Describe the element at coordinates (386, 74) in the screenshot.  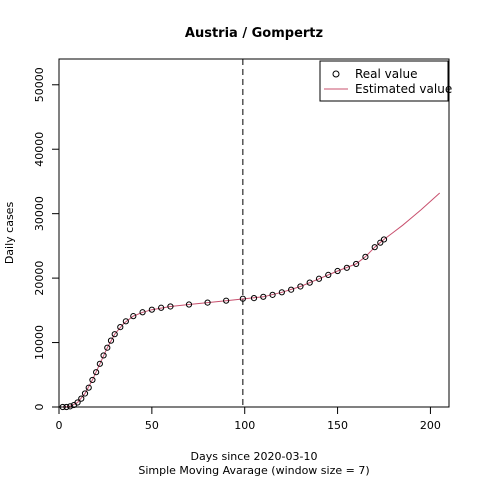
I see `legend-real-label: Real value` at that location.